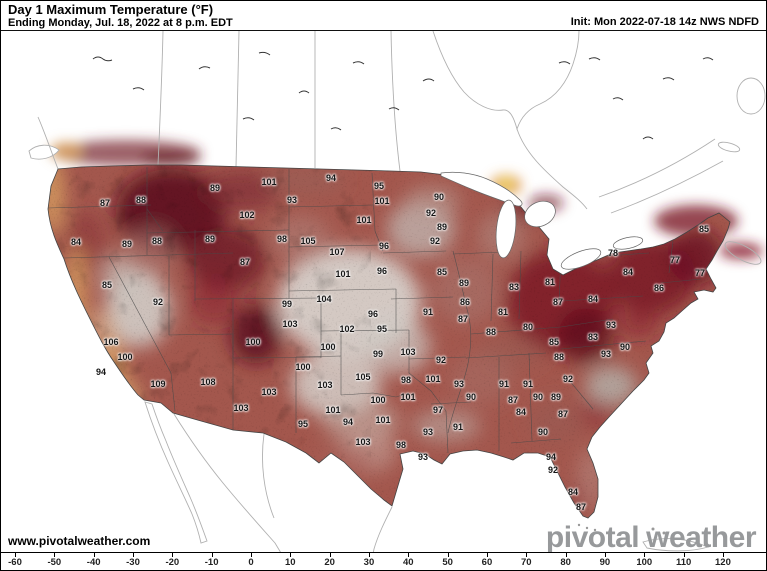 The image size is (767, 571). Describe the element at coordinates (369, 562) in the screenshot. I see `colorbar-tick-label: 30` at that location.